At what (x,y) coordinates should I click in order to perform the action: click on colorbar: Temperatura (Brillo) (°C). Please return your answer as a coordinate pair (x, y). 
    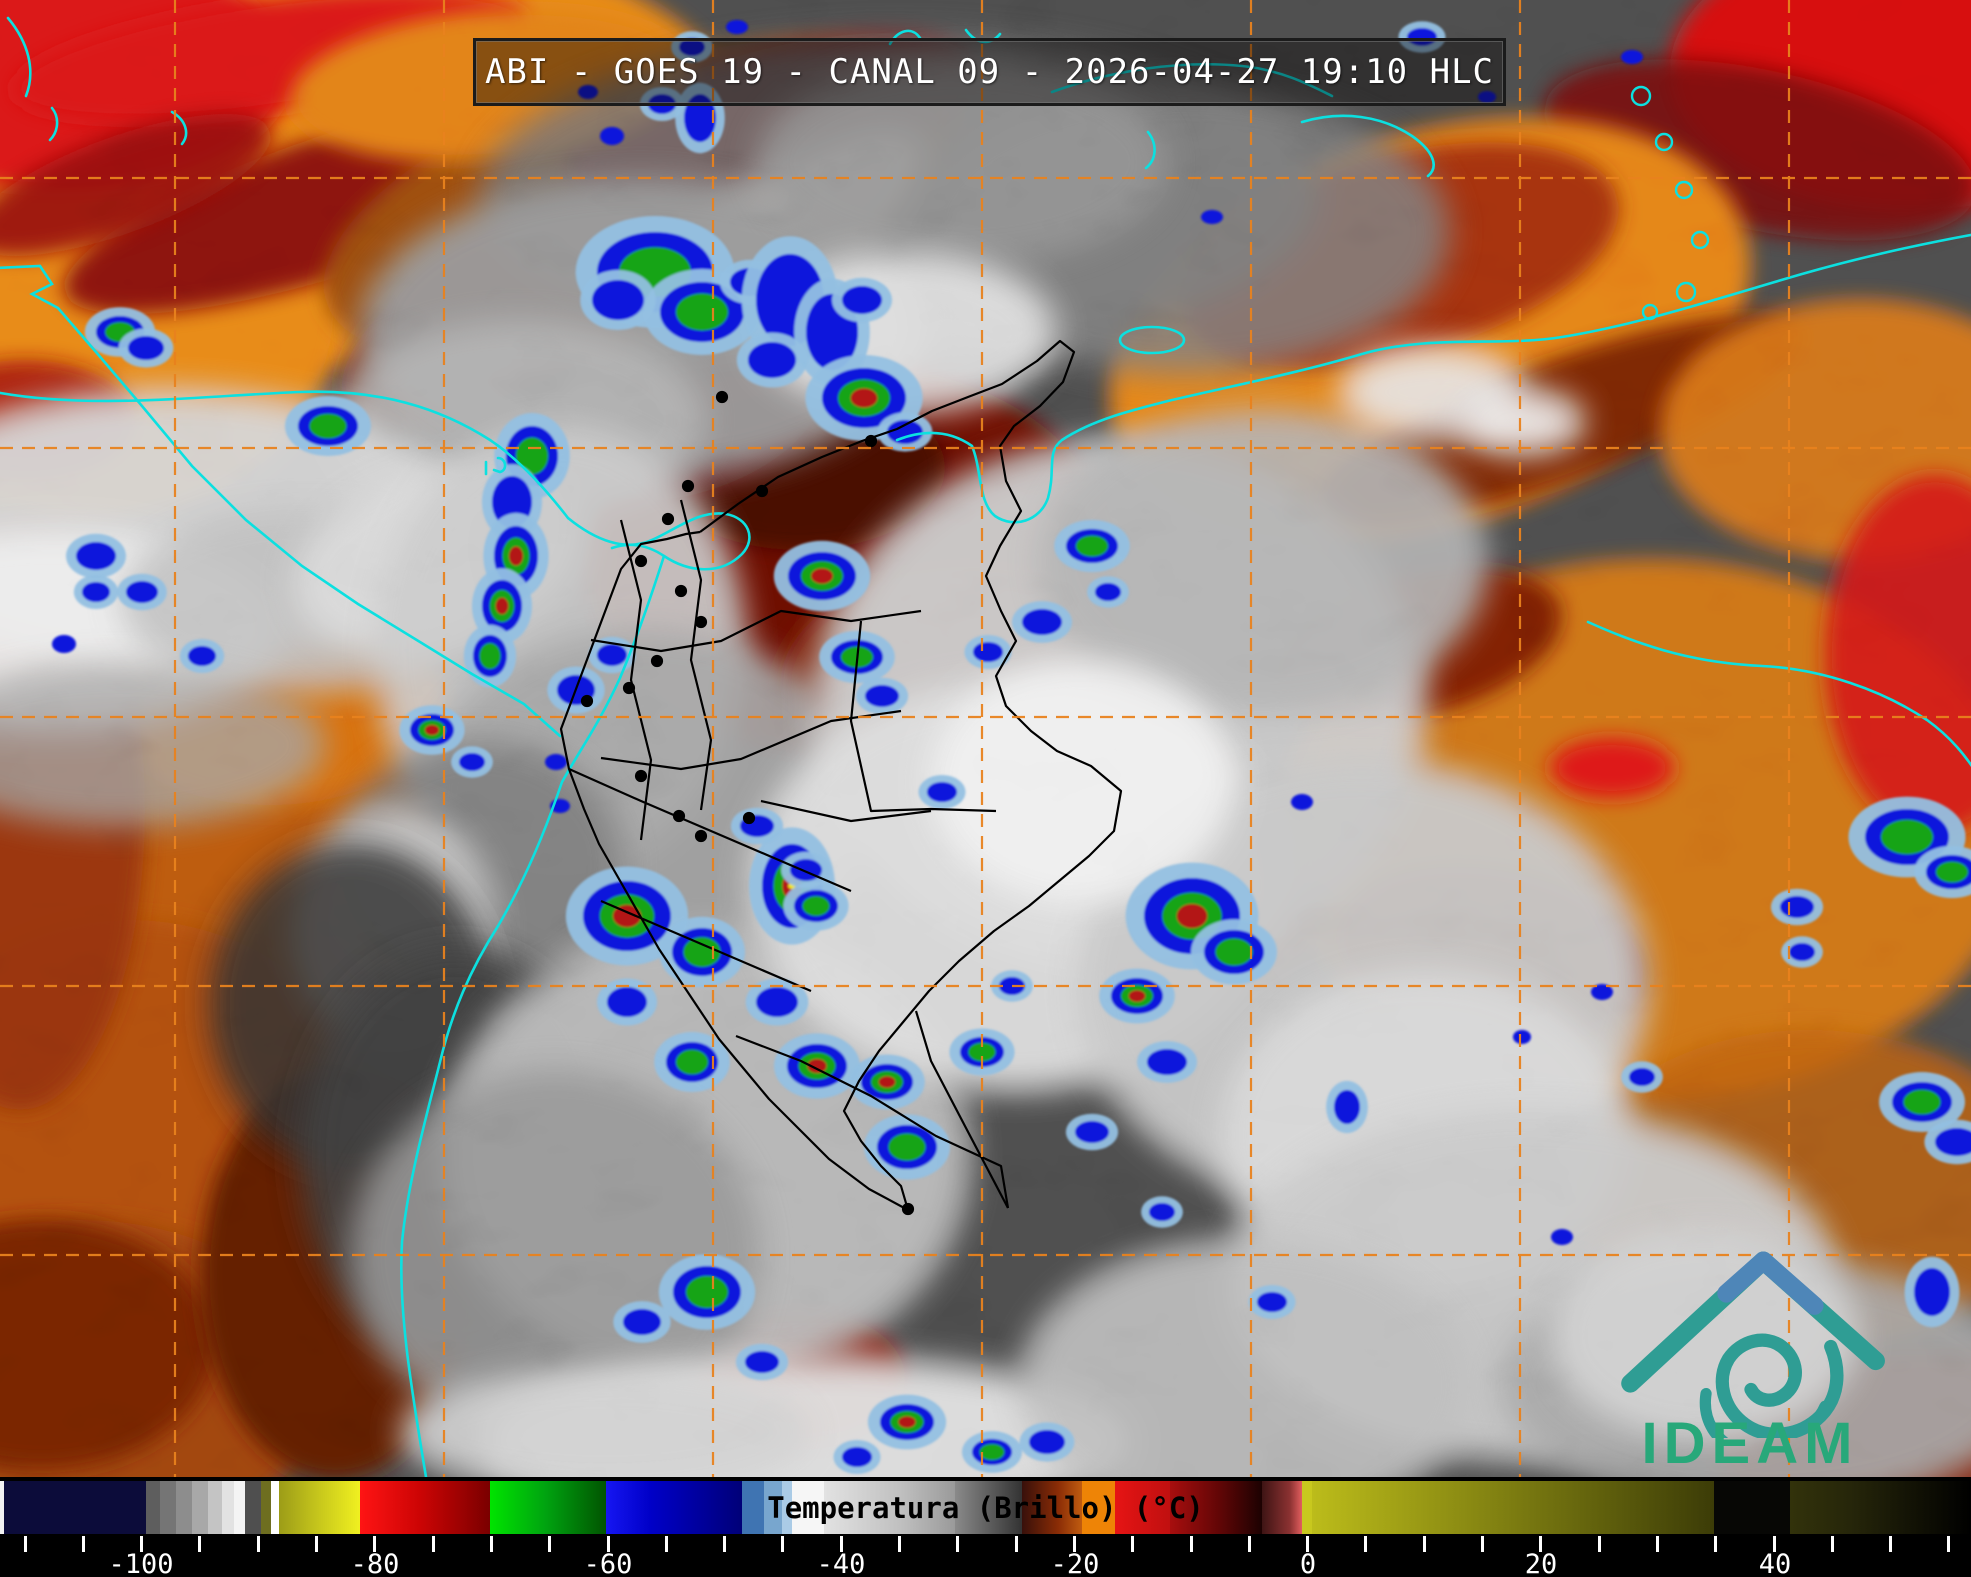
    Looking at the image, I should click on (985, 1507).